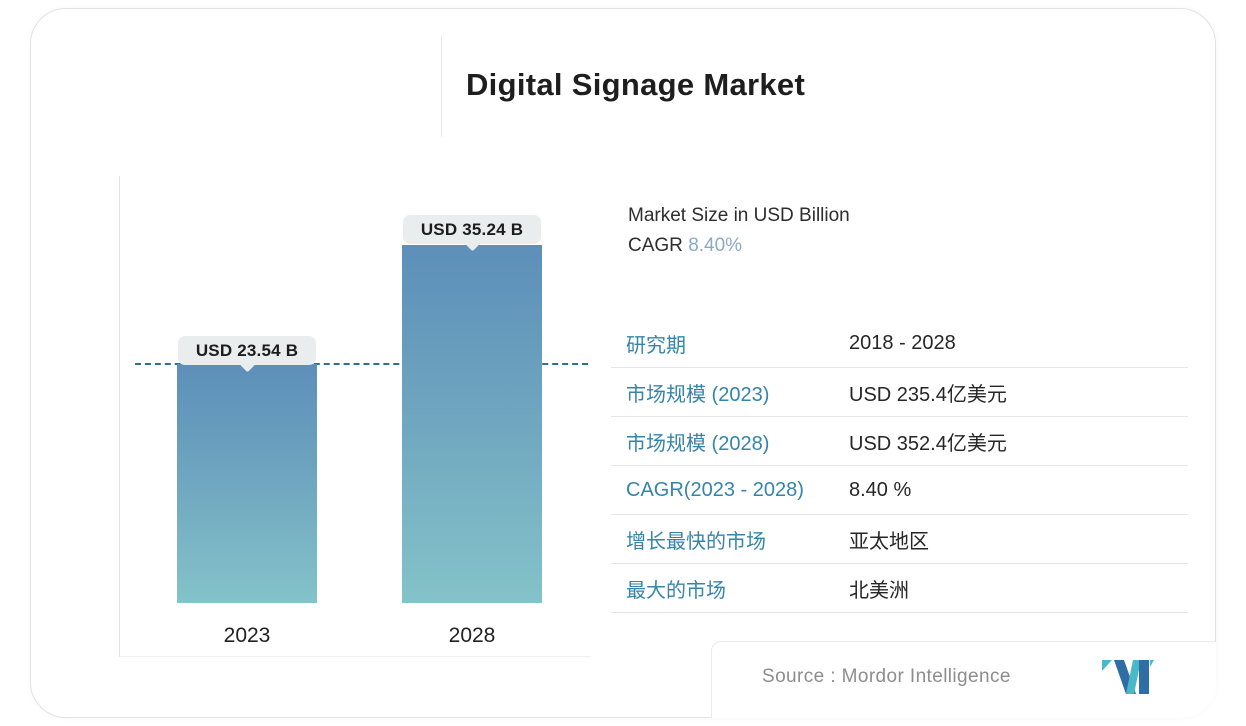 This screenshot has width=1246, height=726. Describe the element at coordinates (698, 443) in the screenshot. I see `row-label: 市场规模 (2028)` at that location.